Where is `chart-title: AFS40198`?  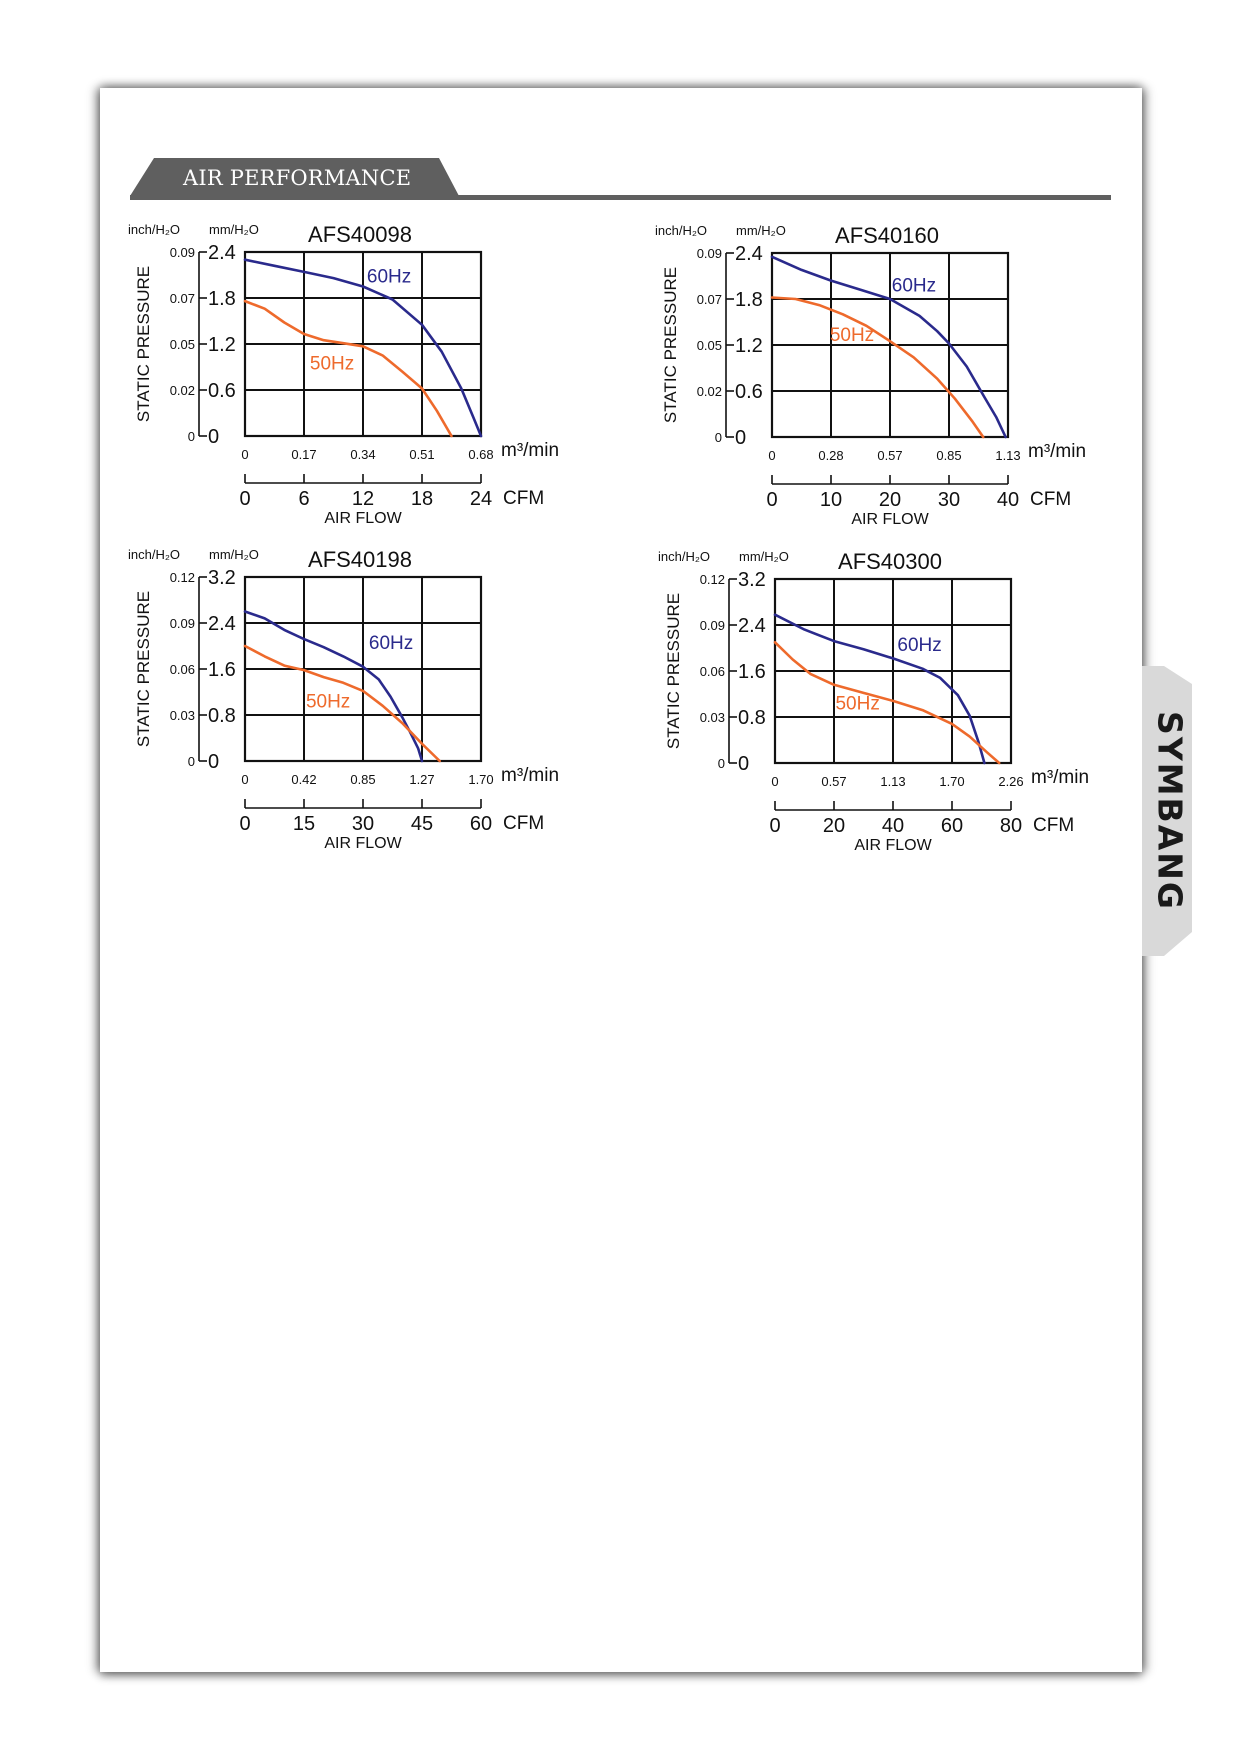
chart-title: AFS40198 is located at coordinates (360, 559).